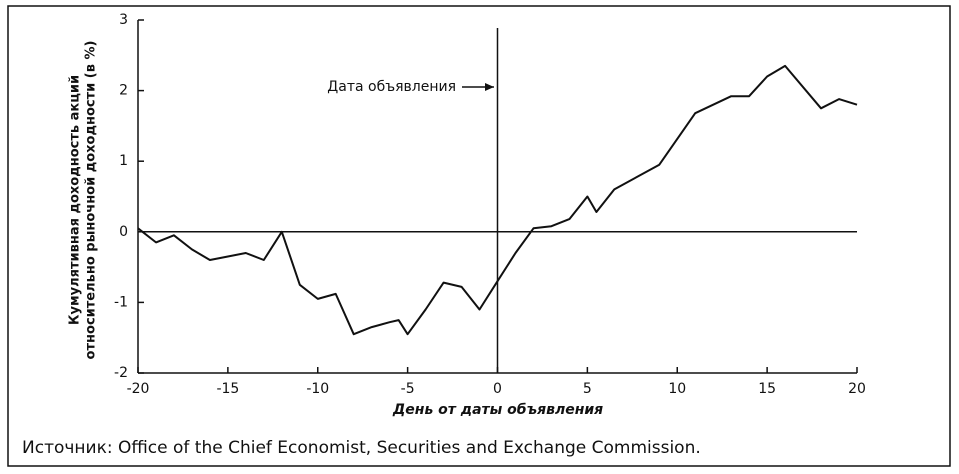  I want to click on x-tick-label: 10, so click(677, 389).